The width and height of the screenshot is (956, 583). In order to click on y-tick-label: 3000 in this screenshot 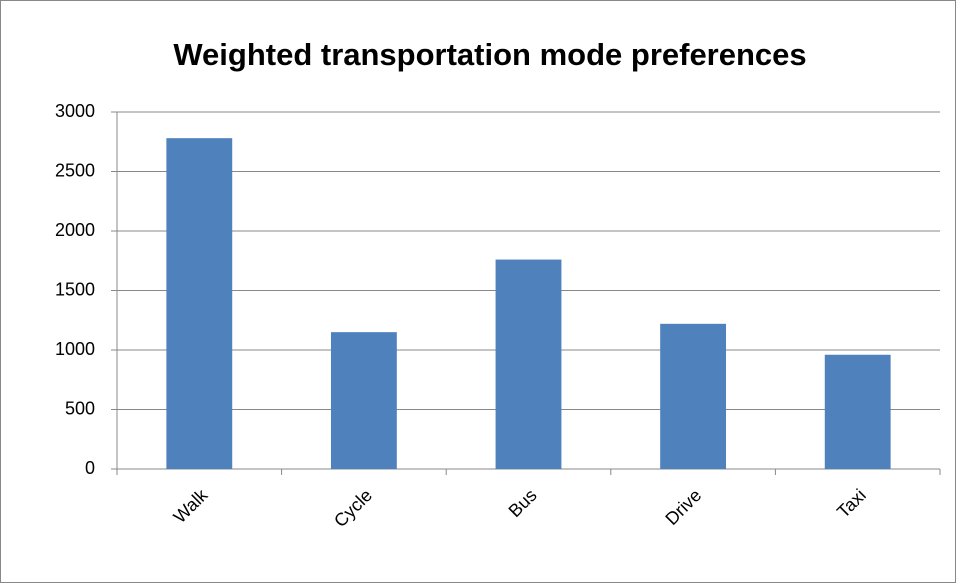, I will do `click(75, 111)`.